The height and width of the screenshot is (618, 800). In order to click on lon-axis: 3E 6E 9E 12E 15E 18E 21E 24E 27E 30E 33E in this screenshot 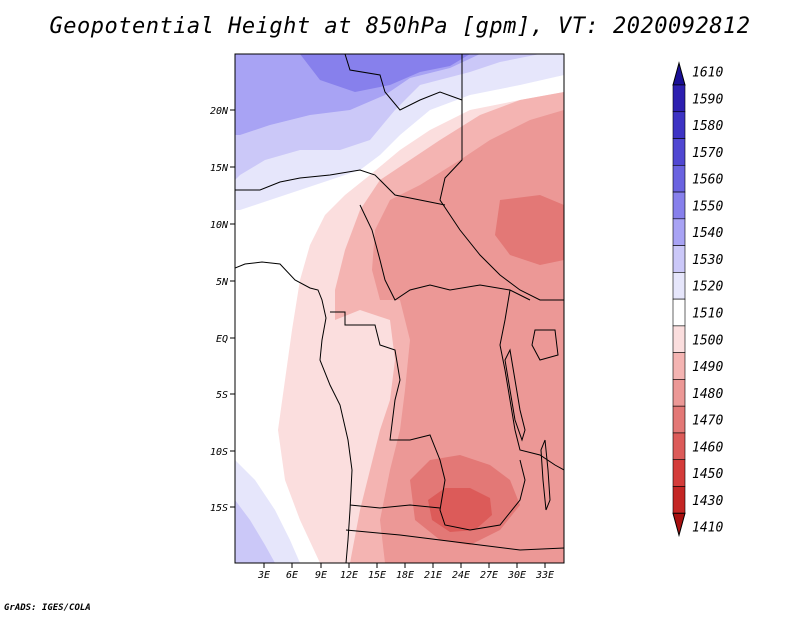, I will do `click(405, 572)`.